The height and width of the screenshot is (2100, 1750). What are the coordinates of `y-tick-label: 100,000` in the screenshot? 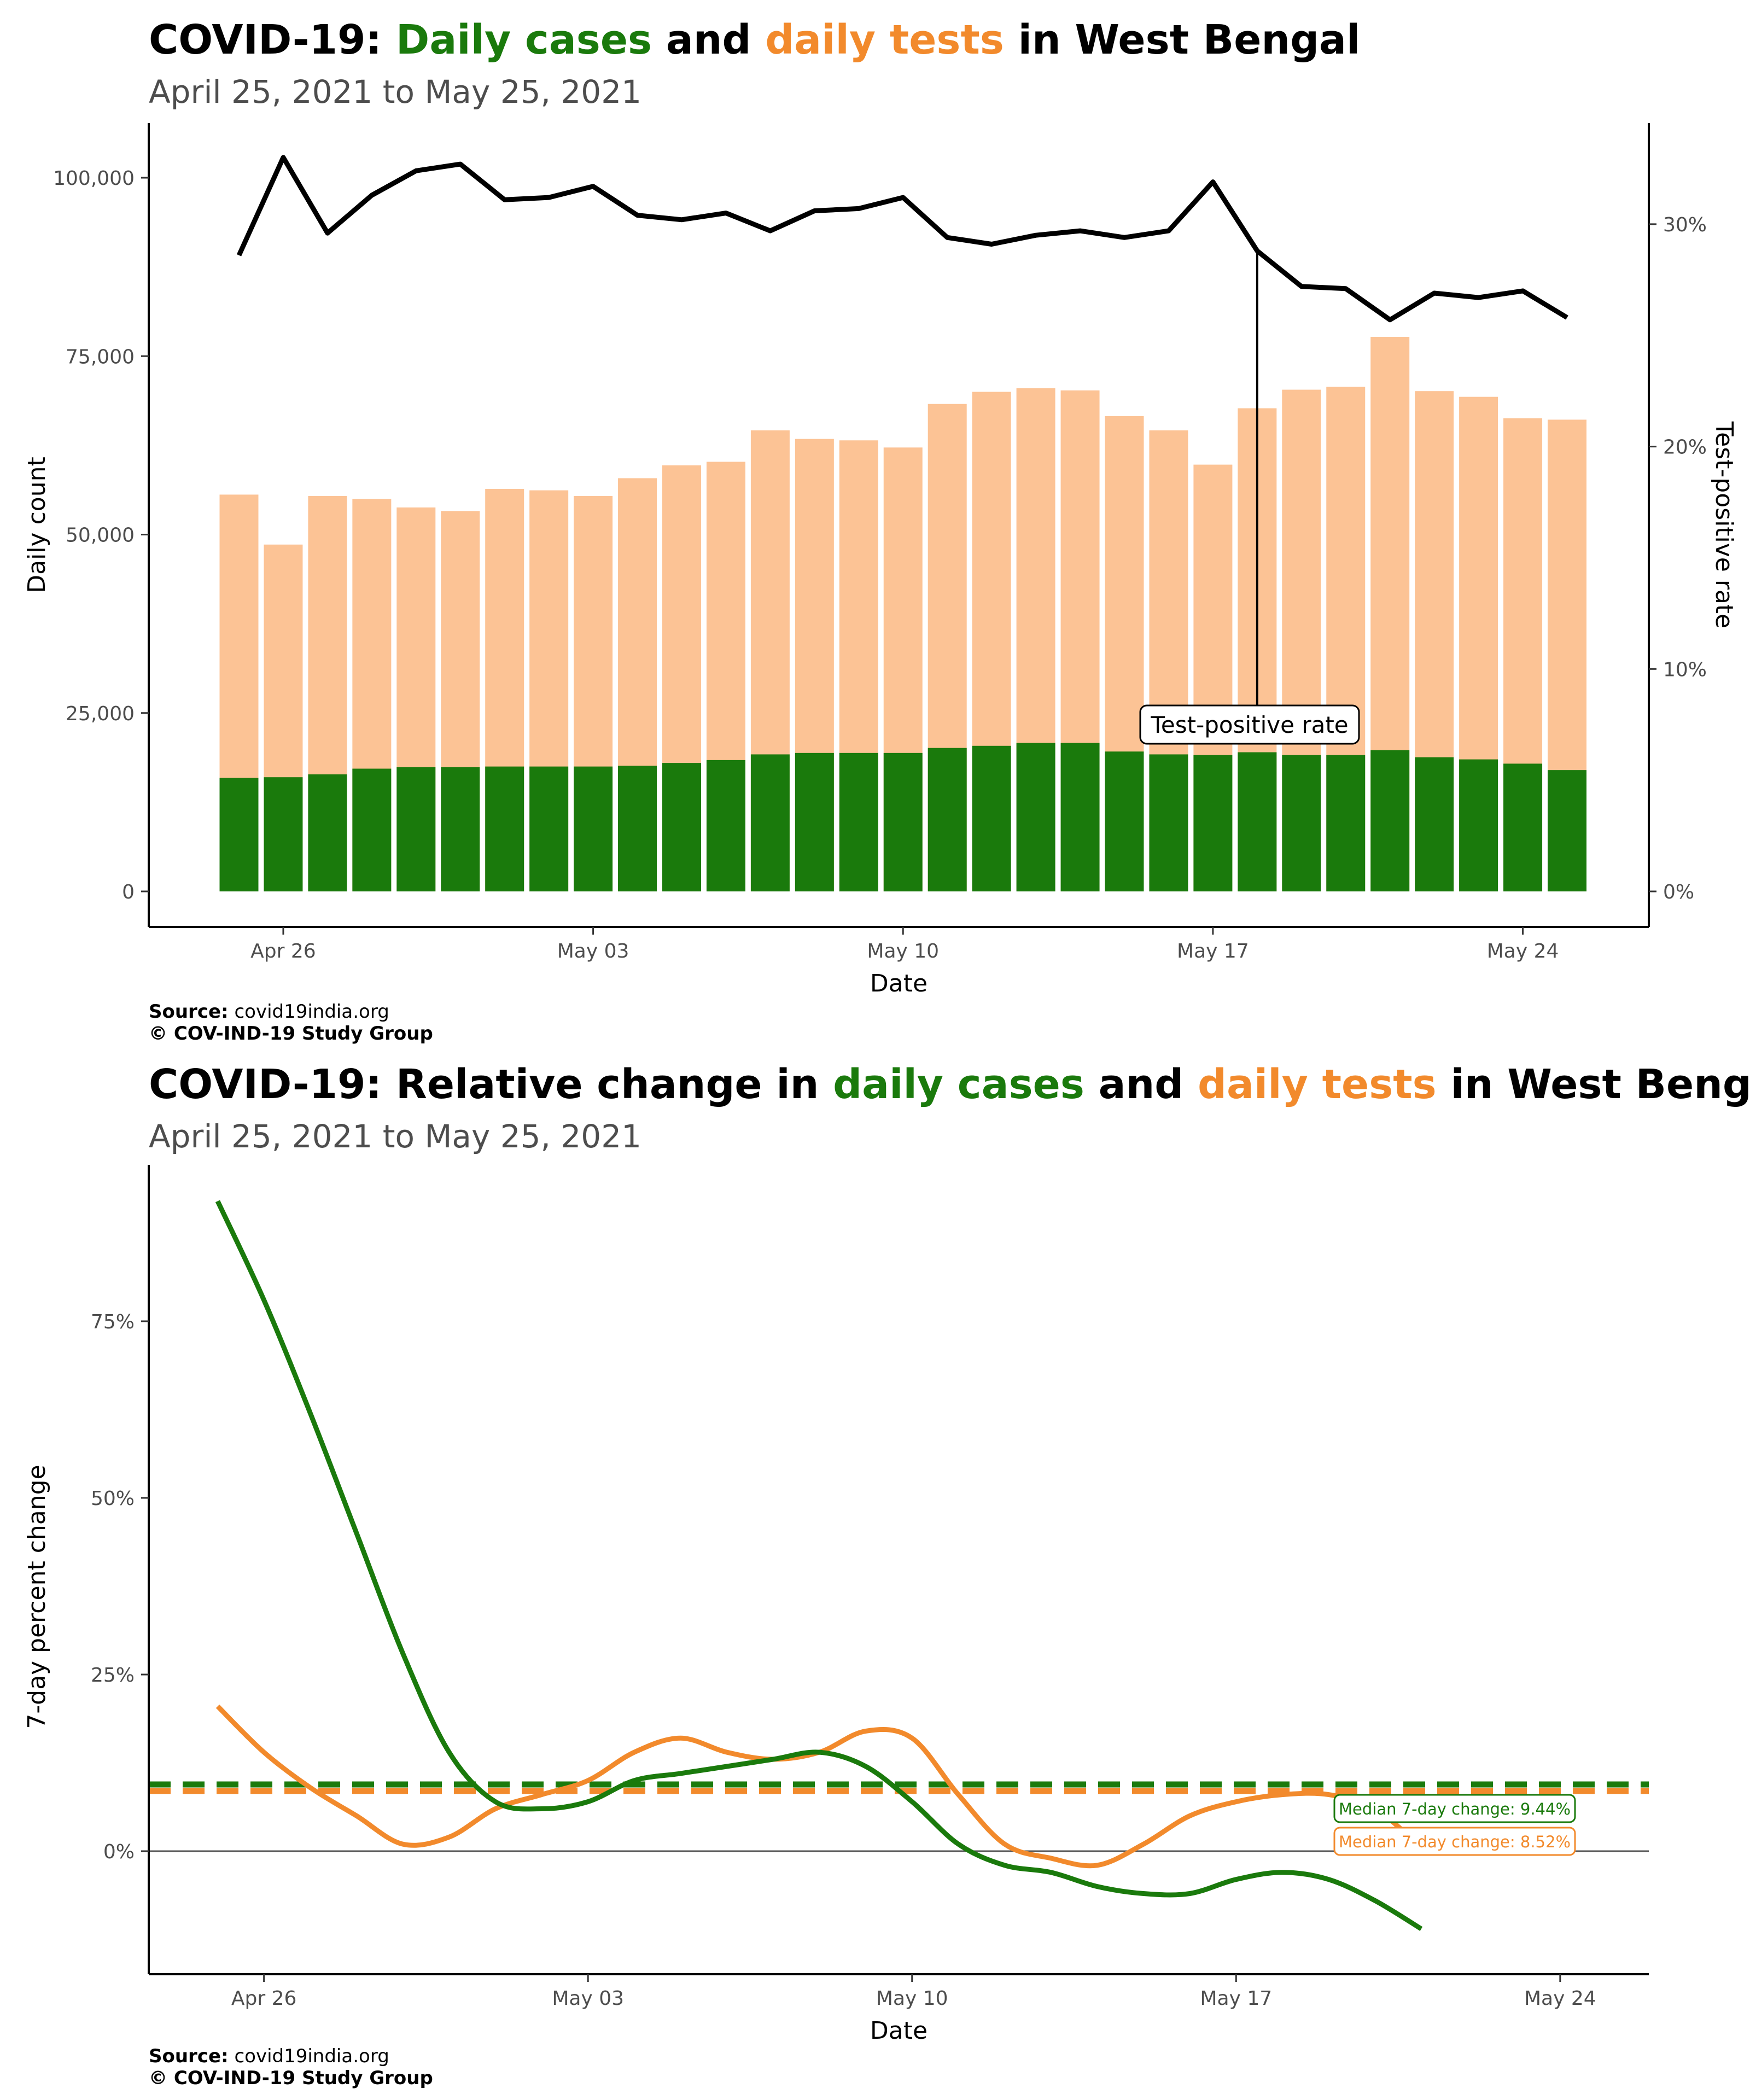 It's located at (94, 178).